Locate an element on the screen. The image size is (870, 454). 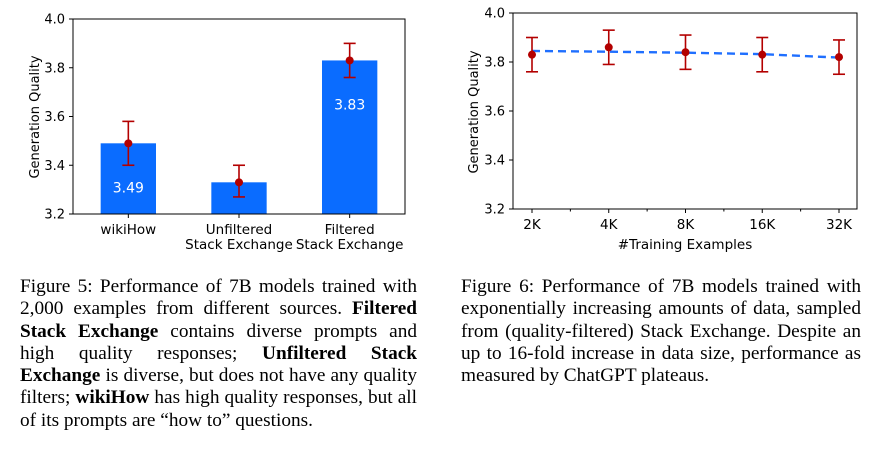
x-tick-label: Filtered is located at coordinates (350, 230).